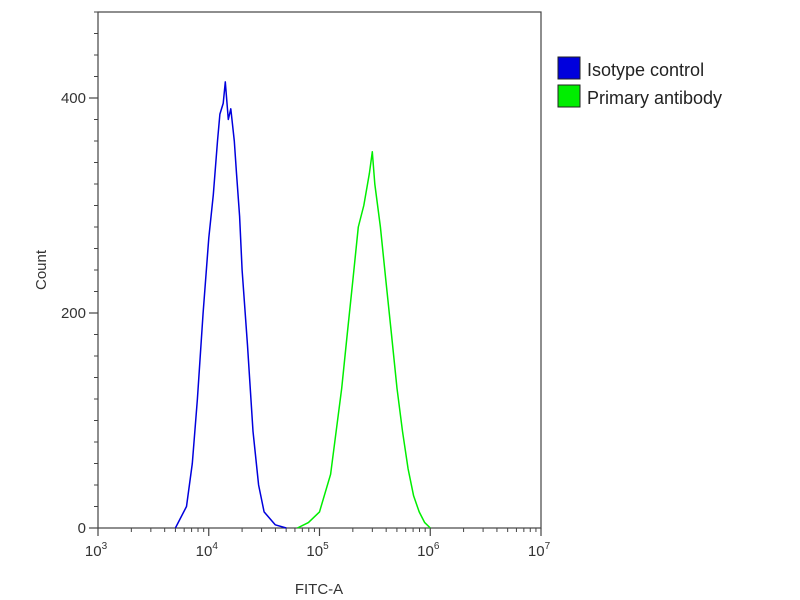 This screenshot has width=800, height=600. Describe the element at coordinates (569, 68) in the screenshot. I see `legend-swatch-isotype-control` at that location.